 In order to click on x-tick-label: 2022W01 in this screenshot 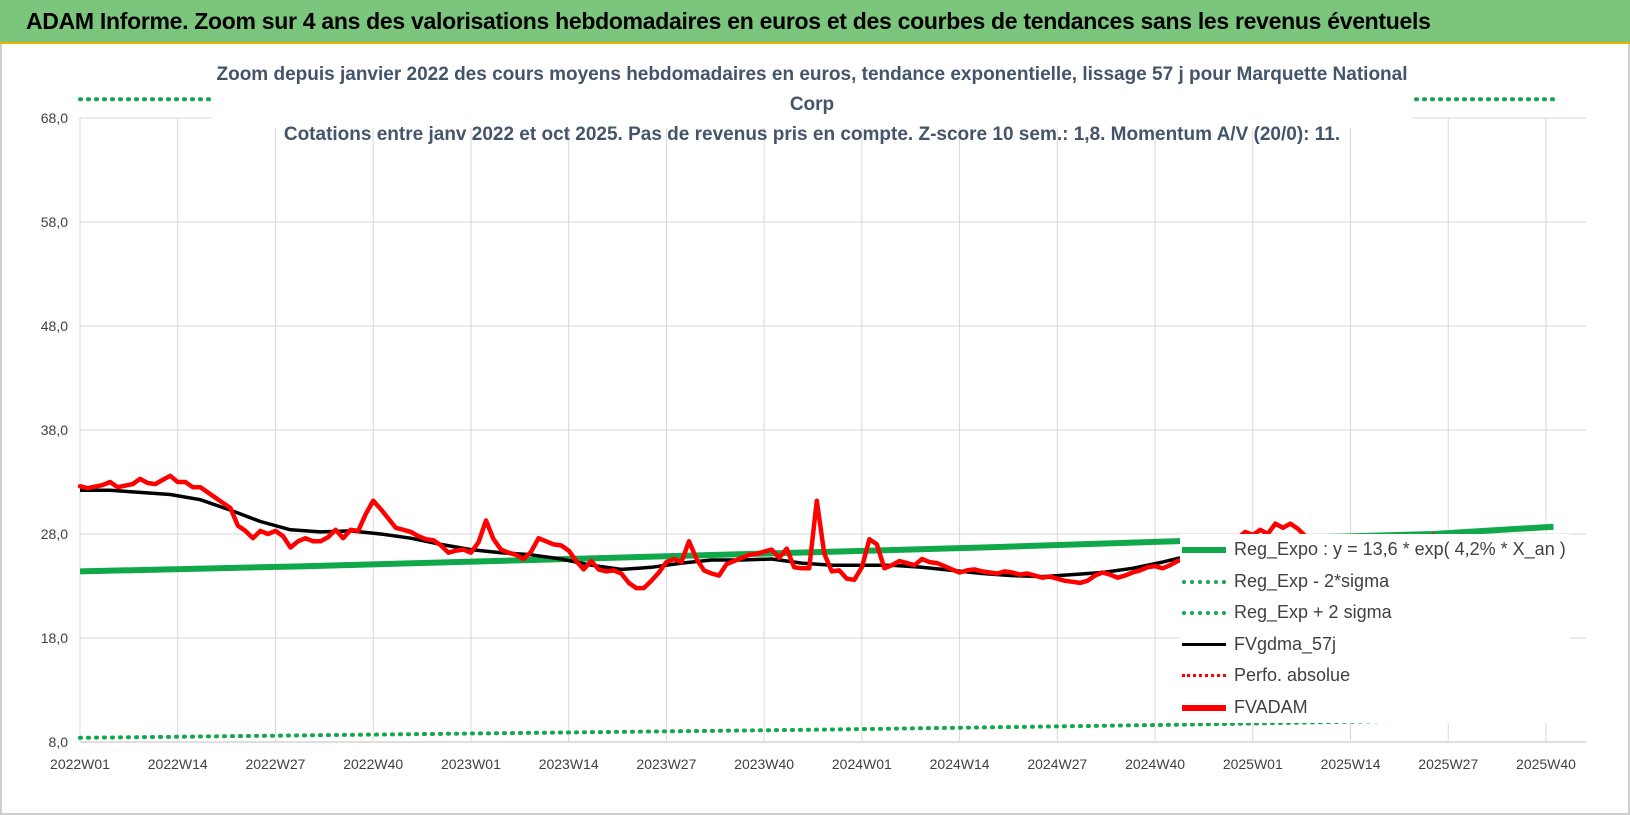, I will do `click(80, 764)`.